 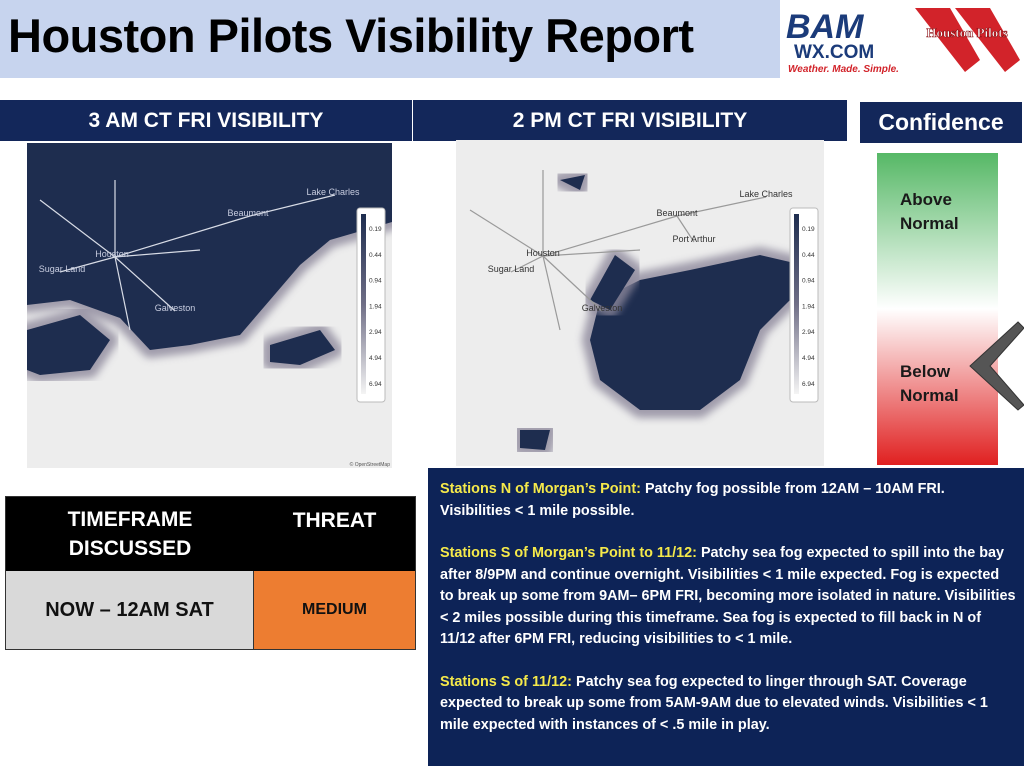 I want to click on confidence-arrow, so click(x=996, y=366).